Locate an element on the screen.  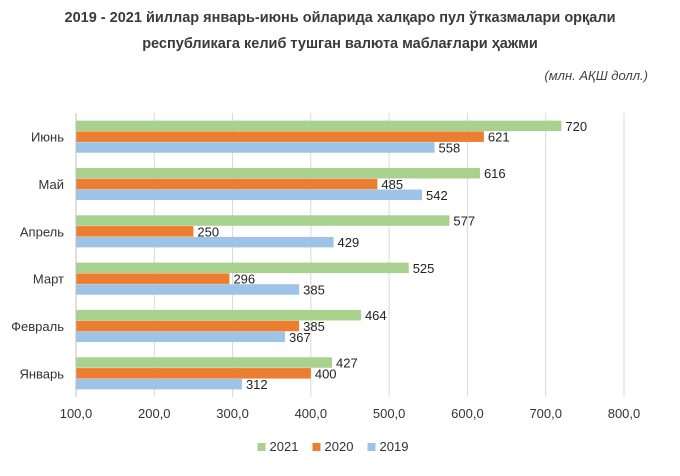
legend-swatch-2019 is located at coordinates (371, 447).